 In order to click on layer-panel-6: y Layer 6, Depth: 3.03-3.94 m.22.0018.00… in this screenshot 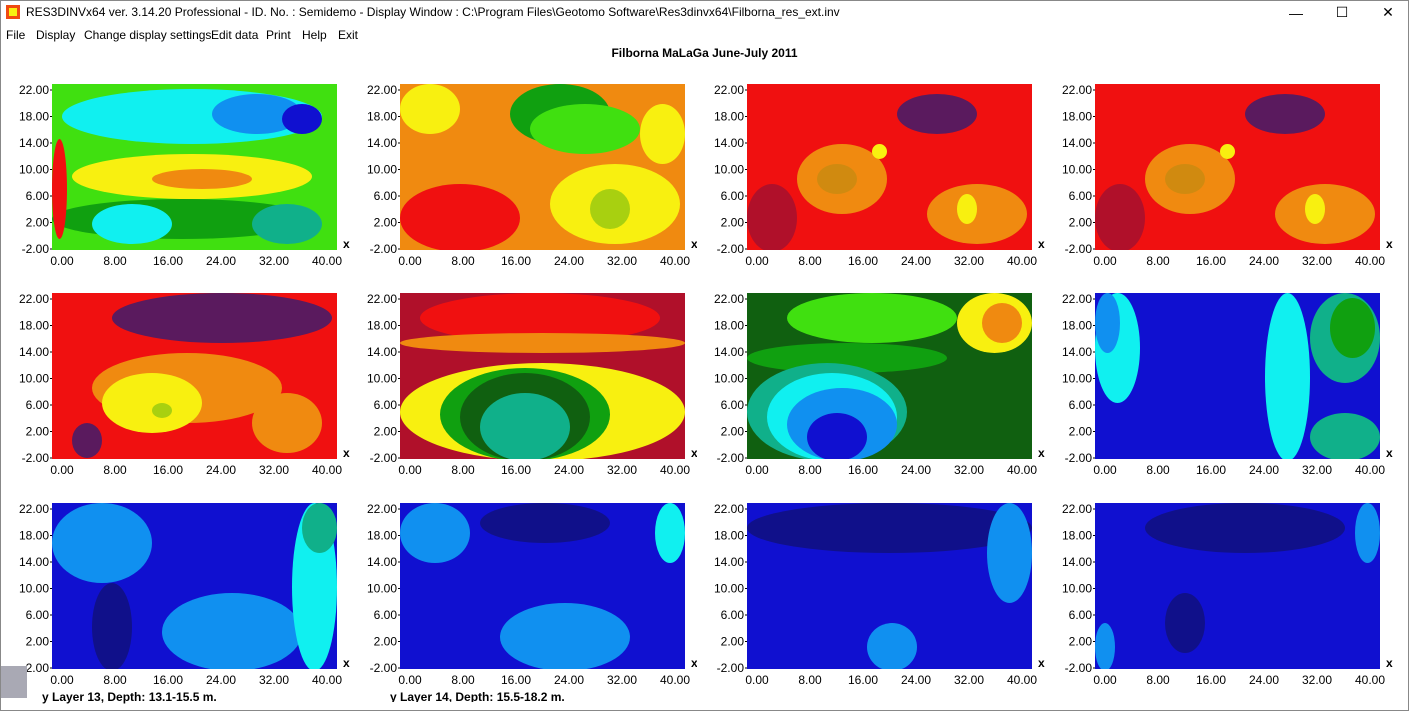, I will do `click(542, 376)`.